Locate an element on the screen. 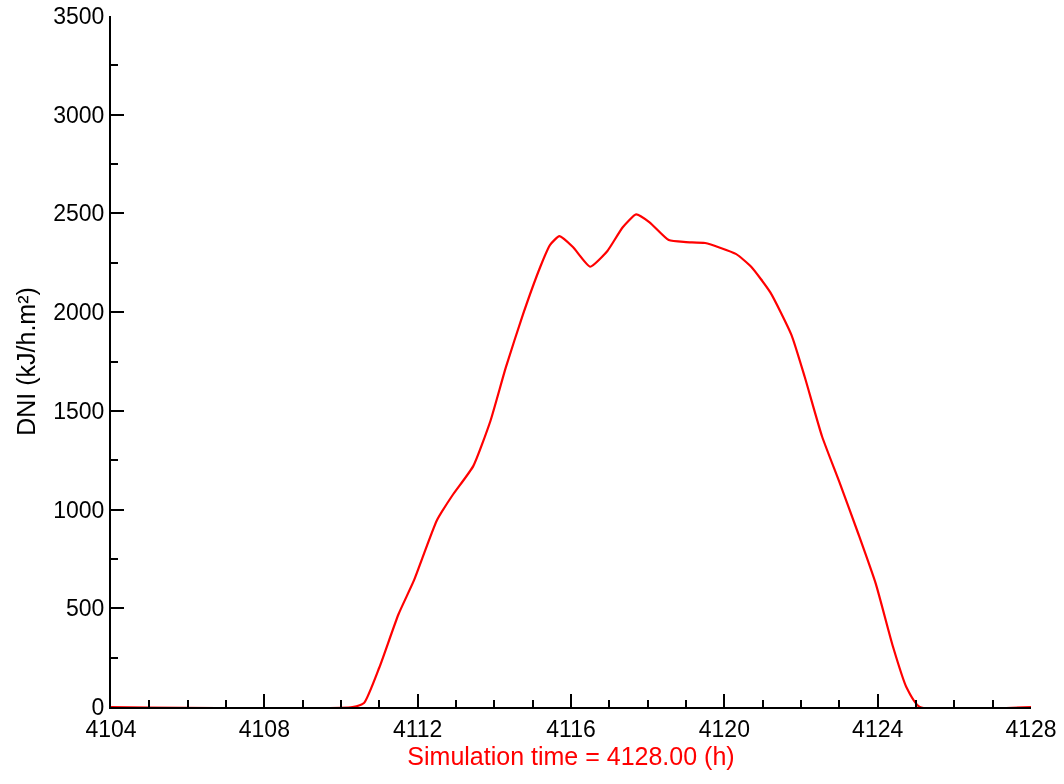  x-tick-label: 4124 is located at coordinates (878, 728).